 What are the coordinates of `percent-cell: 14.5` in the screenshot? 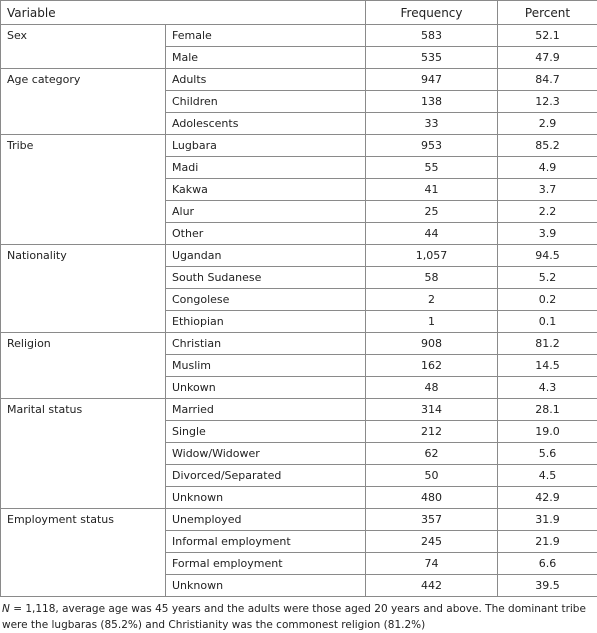 It's located at (547, 366).